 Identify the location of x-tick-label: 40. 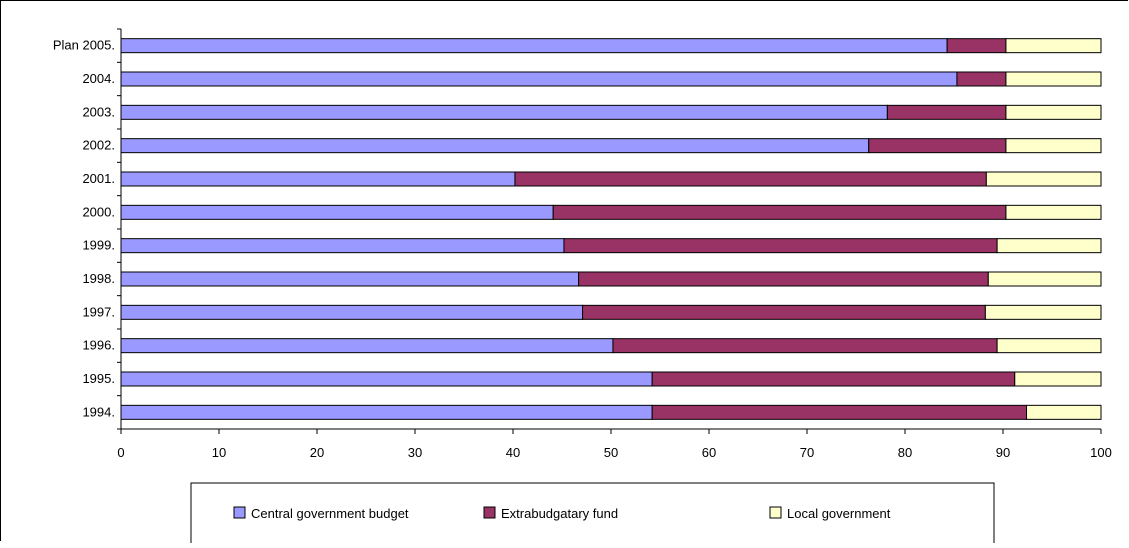
(513, 452).